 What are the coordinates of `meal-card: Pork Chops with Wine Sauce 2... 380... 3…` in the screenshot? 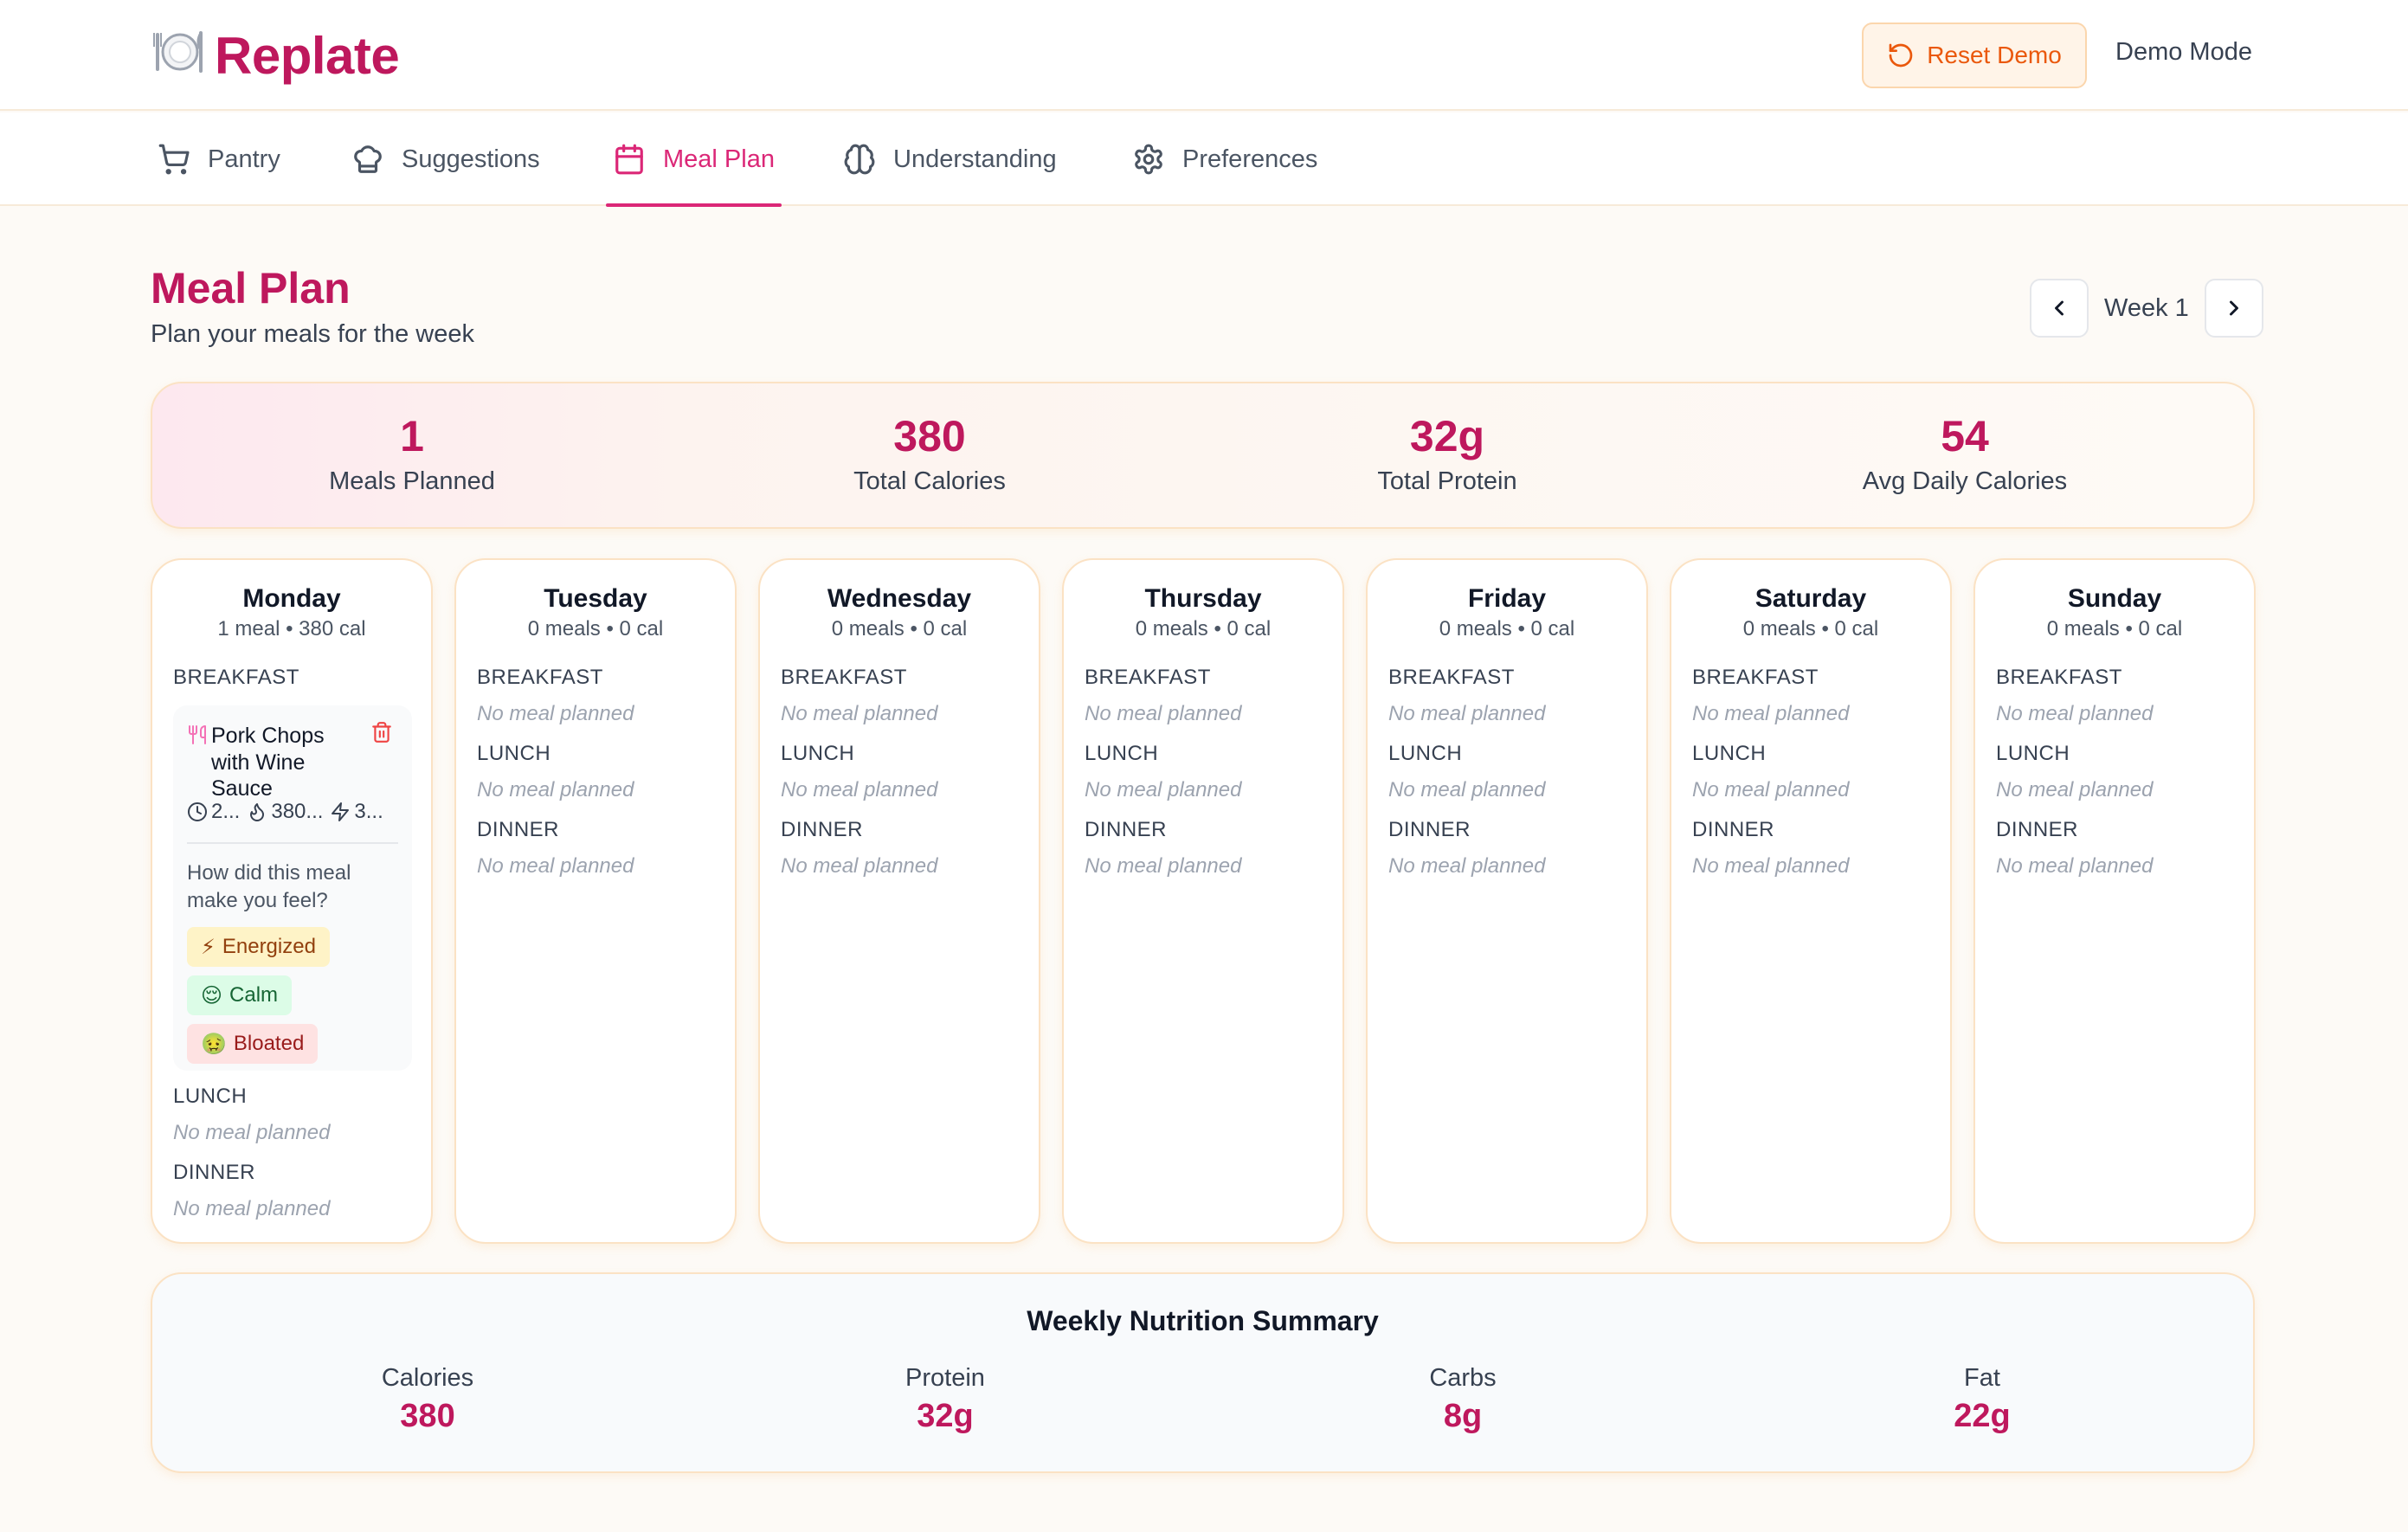 It's located at (292, 888).